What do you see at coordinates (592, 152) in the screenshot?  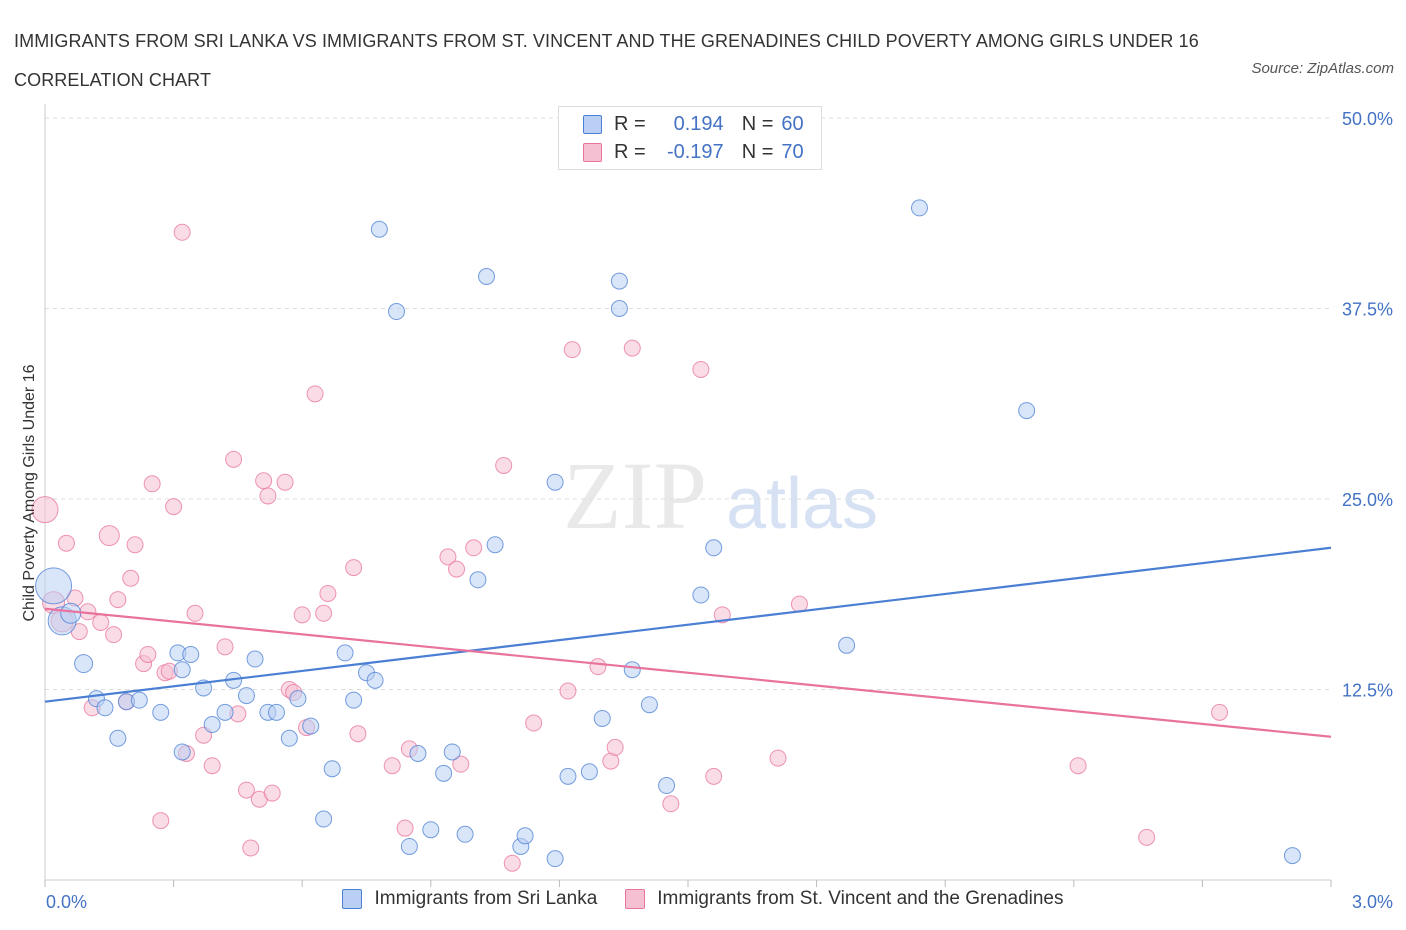 I see `legend-swatch-pink` at bounding box center [592, 152].